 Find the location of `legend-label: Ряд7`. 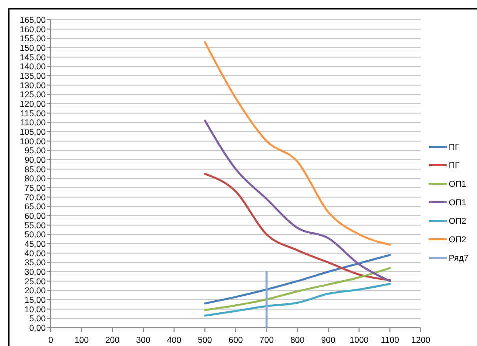

legend-label: Ряд7 is located at coordinates (459, 257).